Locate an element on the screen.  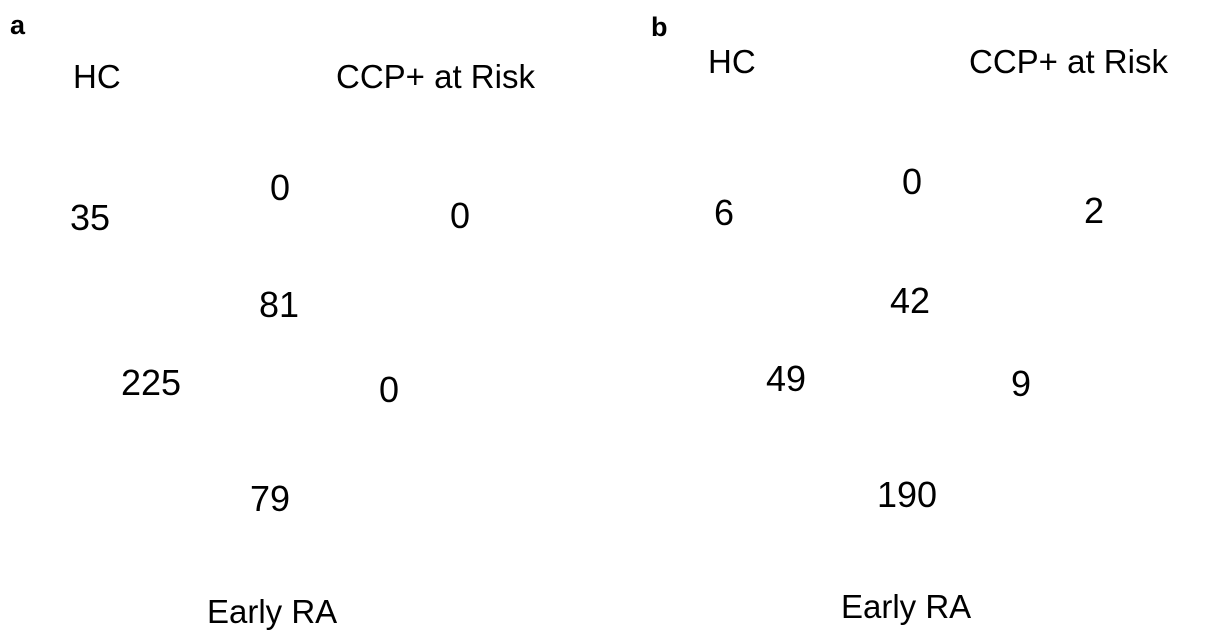
count-hc-ra: 49 is located at coordinates (786, 378).